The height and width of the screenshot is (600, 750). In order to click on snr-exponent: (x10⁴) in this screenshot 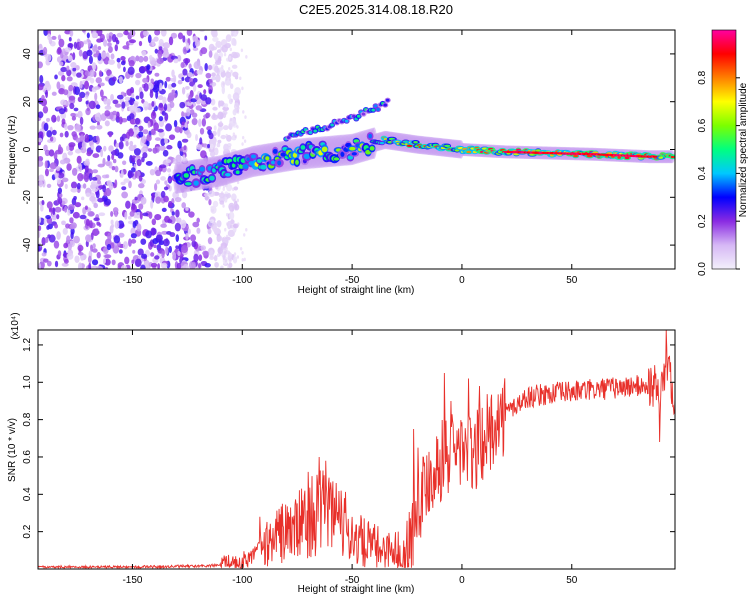, I will do `click(15, 325)`.